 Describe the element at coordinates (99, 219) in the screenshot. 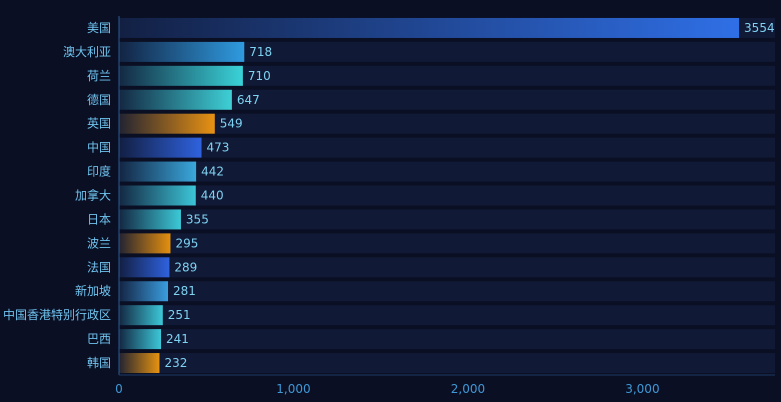

I see `category-label: 日本` at that location.